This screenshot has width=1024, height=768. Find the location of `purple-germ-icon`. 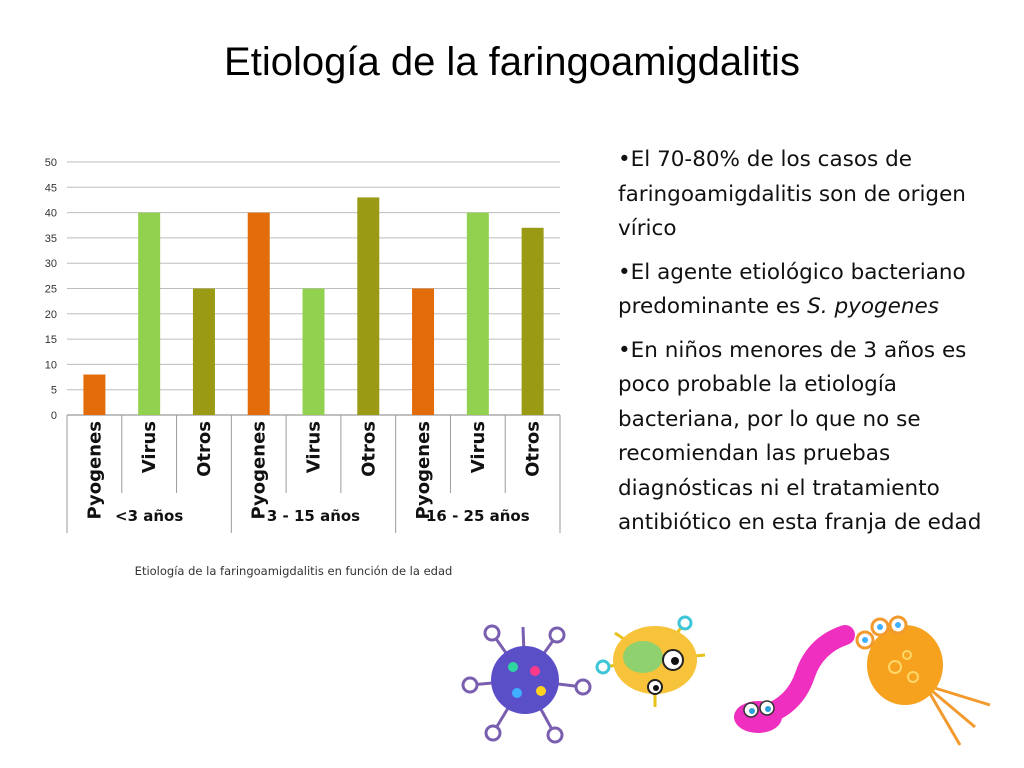

purple-germ-icon is located at coordinates (526, 684).